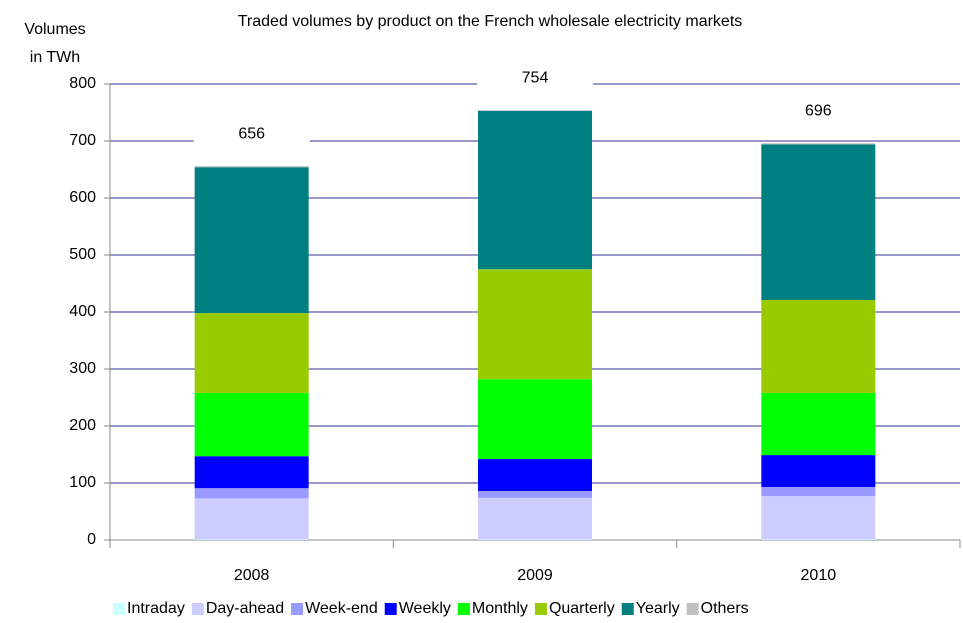  Describe the element at coordinates (82, 482) in the screenshot. I see `y-tick-label: 100` at that location.